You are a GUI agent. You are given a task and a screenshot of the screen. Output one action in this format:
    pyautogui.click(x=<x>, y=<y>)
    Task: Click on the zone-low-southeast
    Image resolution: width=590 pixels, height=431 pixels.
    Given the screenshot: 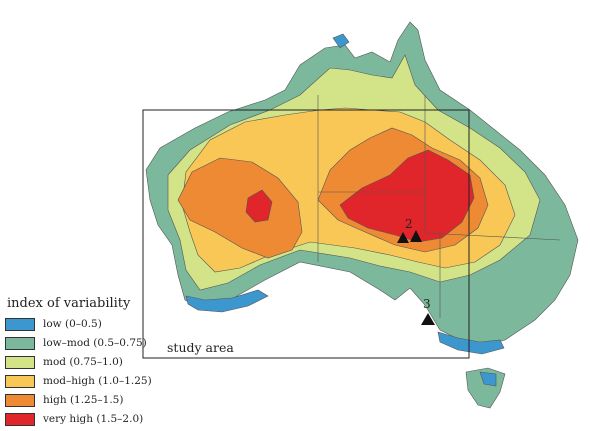 What is the action you would take?
    pyautogui.click(x=471, y=343)
    